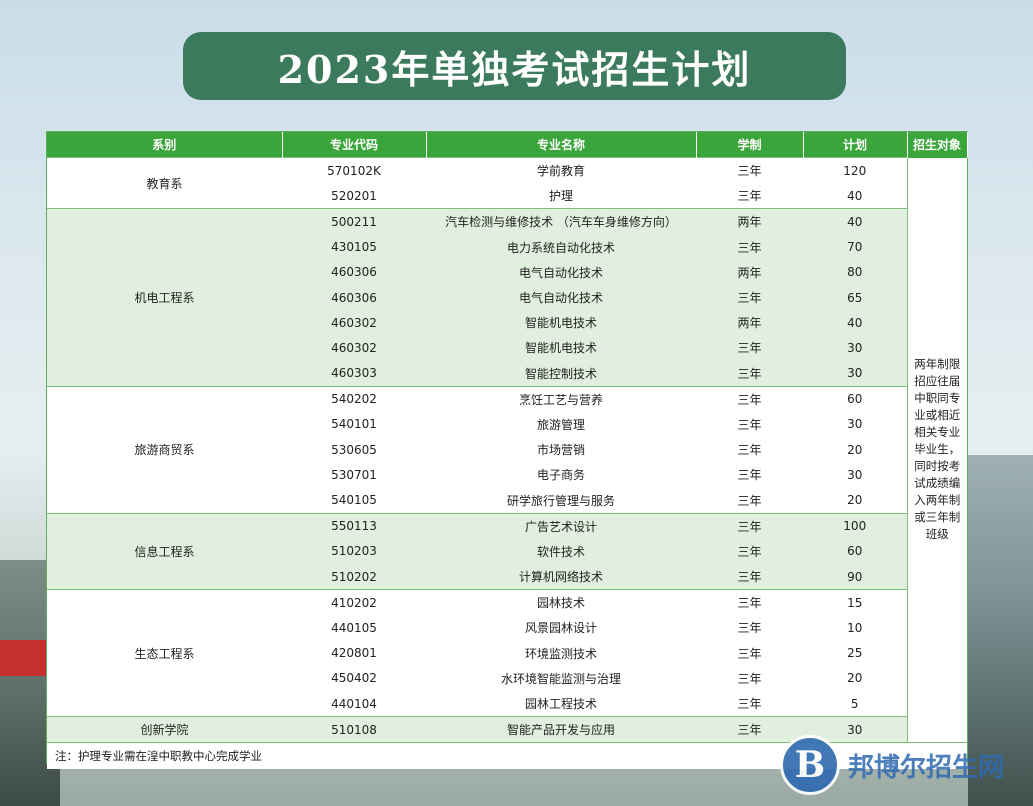 Image resolution: width=1033 pixels, height=806 pixels. I want to click on plan-cell: 5, so click(855, 703).